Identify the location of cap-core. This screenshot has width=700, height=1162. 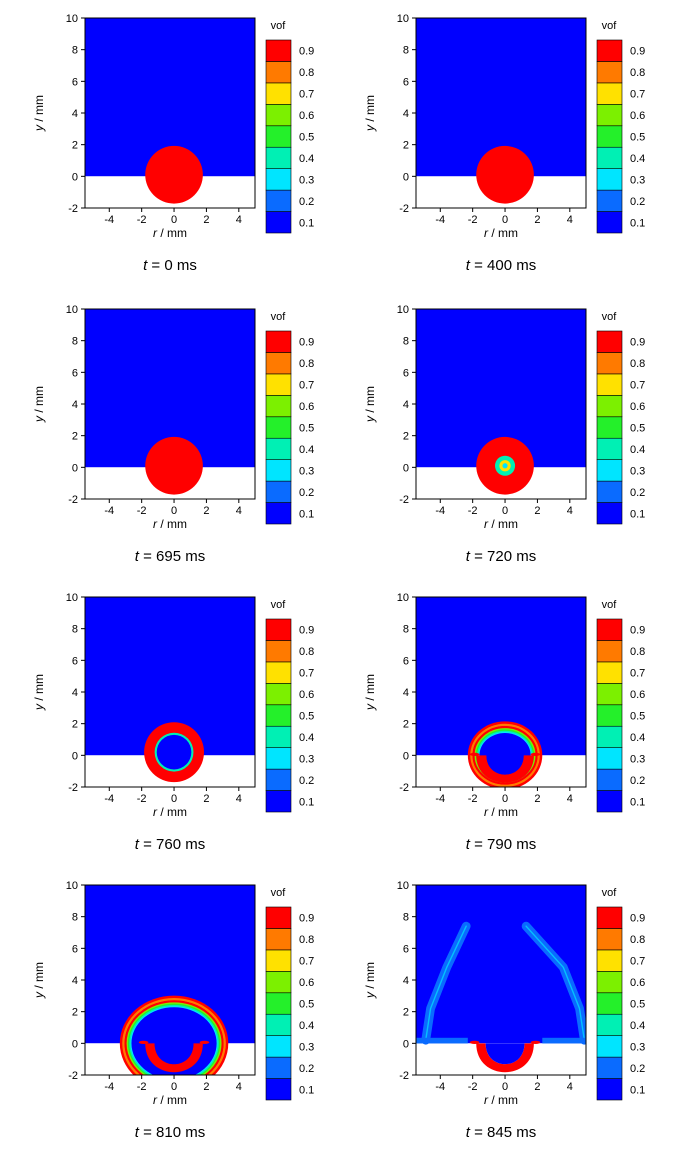
(174, 1037).